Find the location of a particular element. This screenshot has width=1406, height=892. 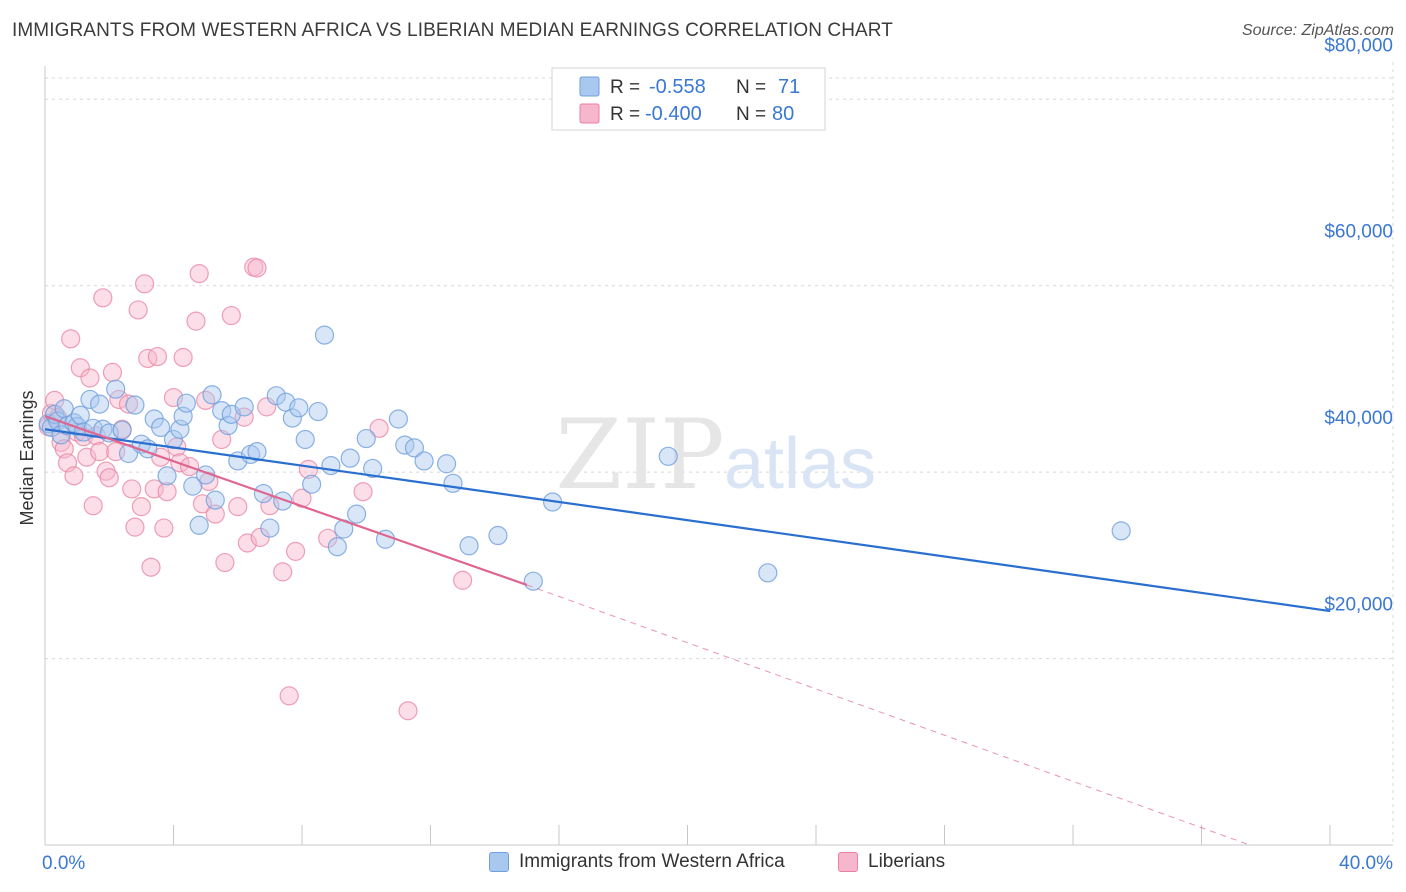

watermark: ZIP atlas is located at coordinates (715, 455).